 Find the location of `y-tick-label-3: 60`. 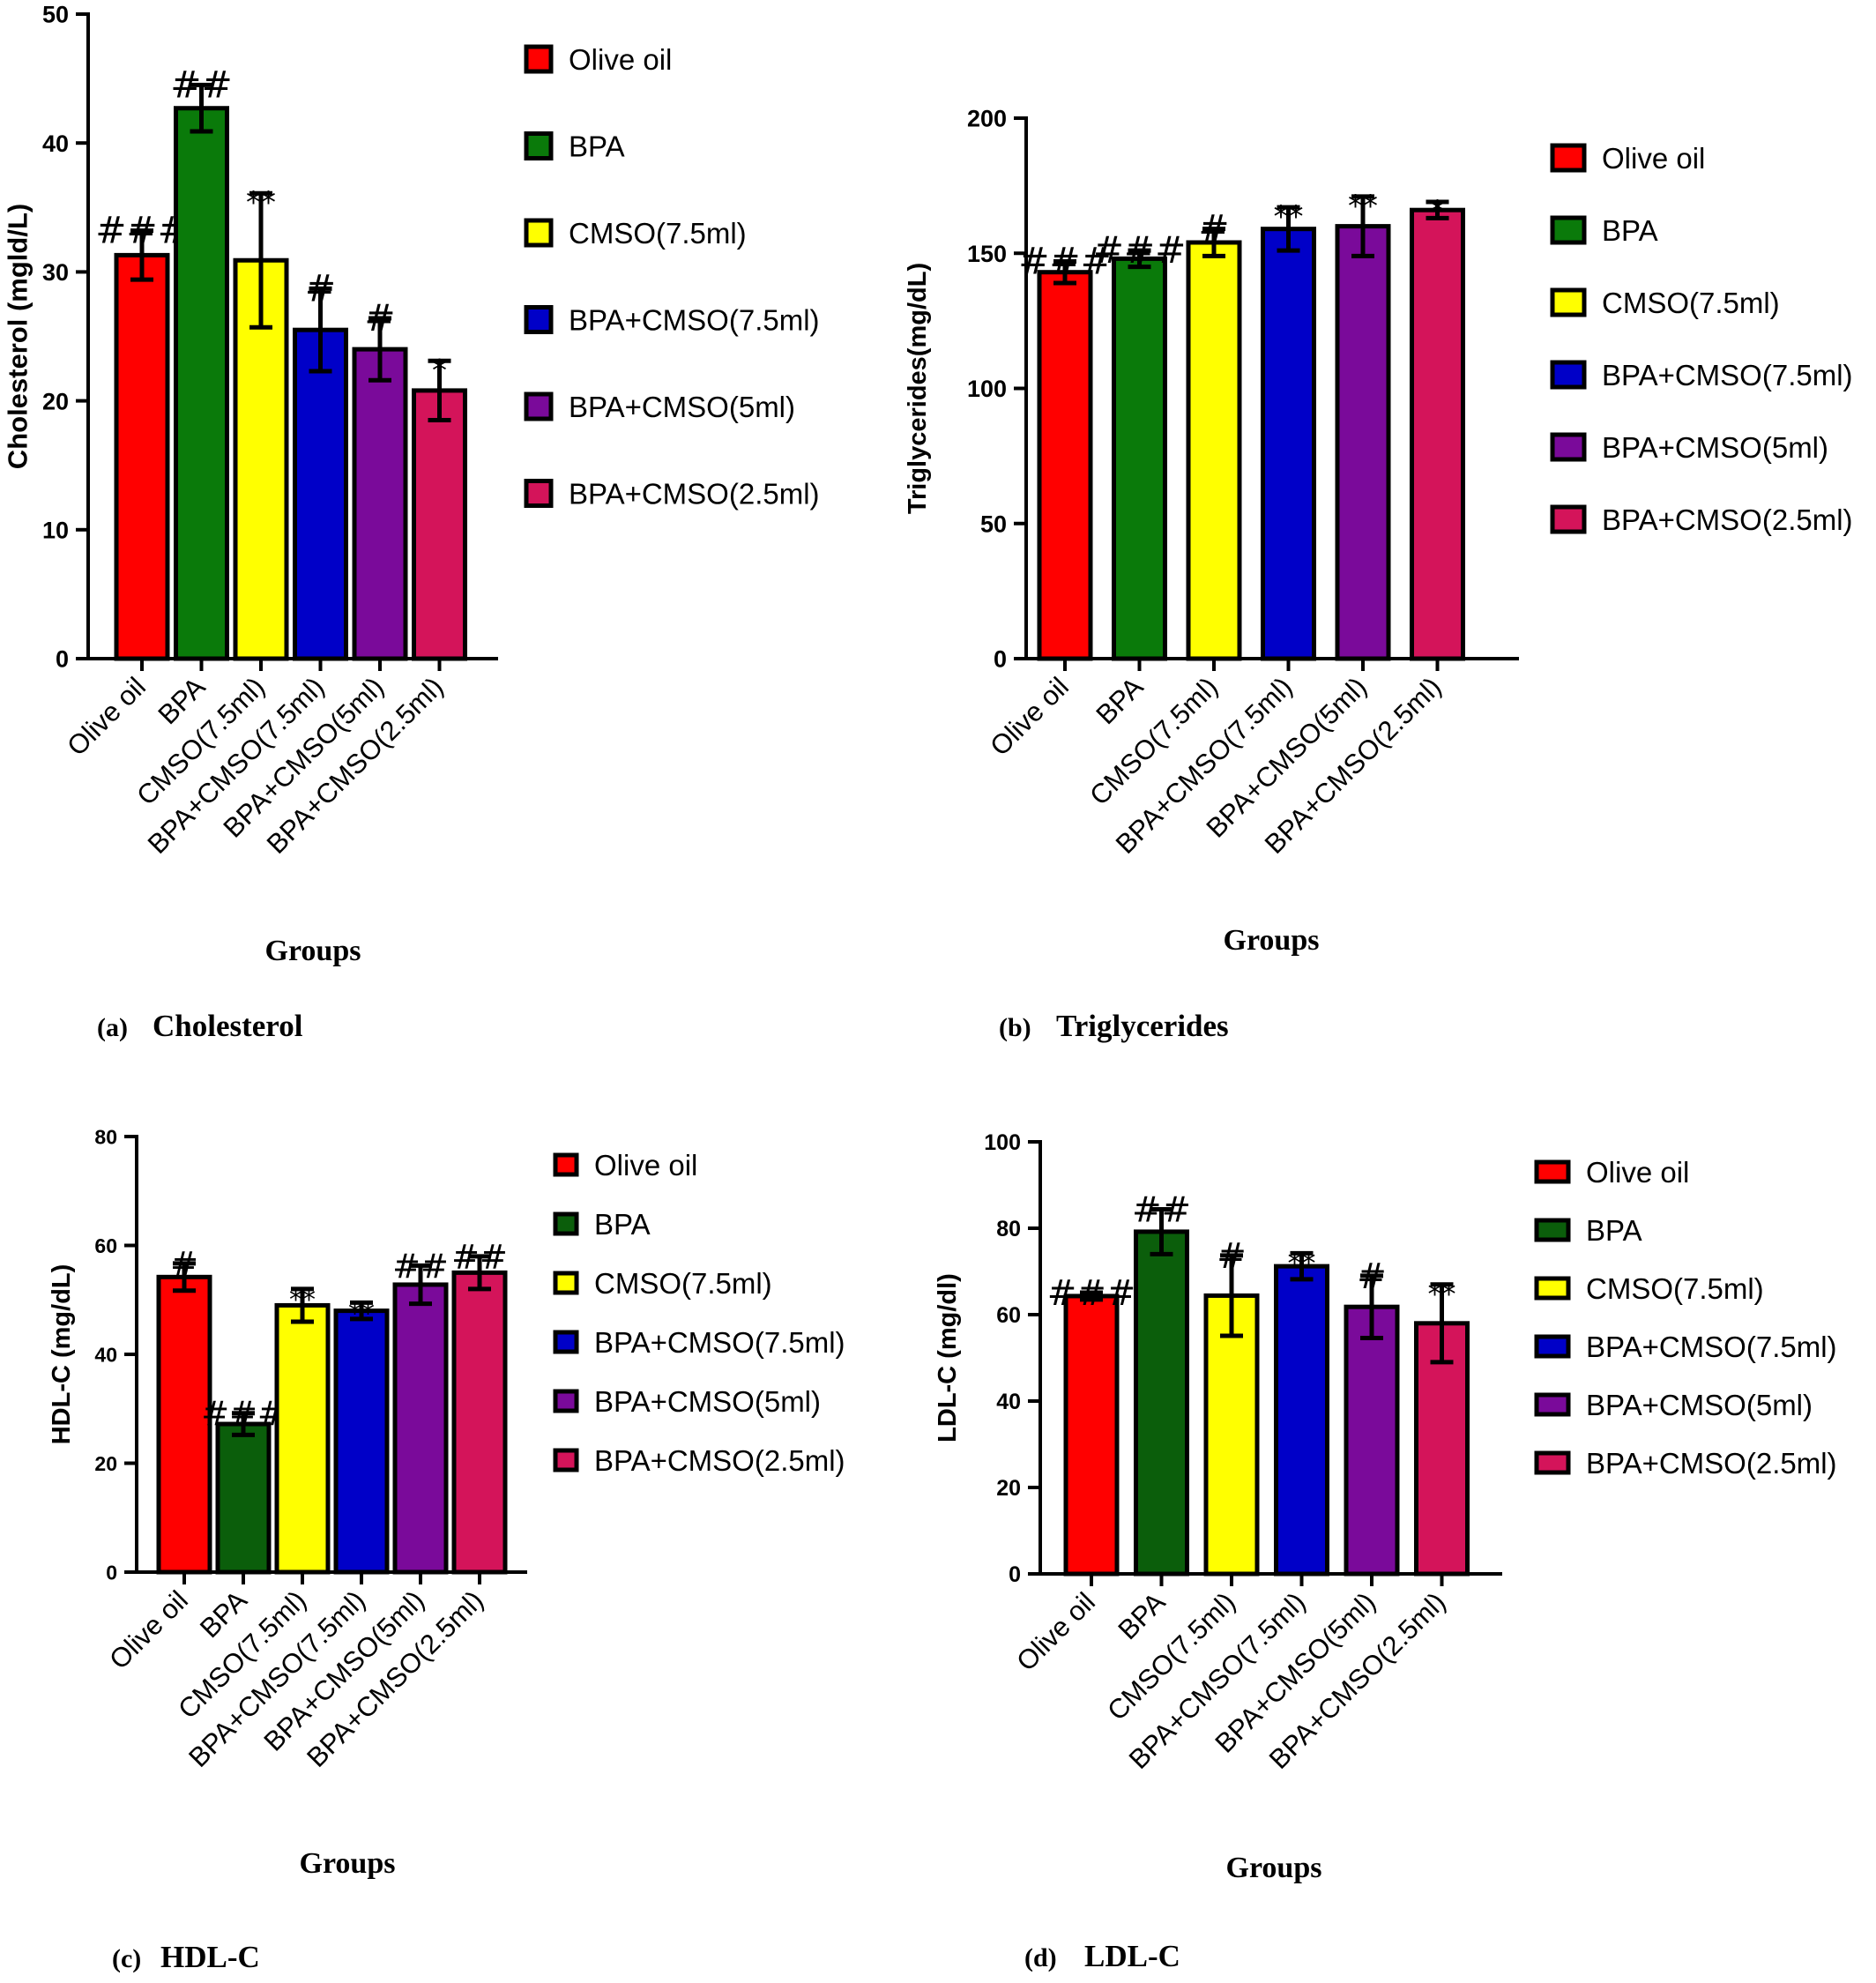

y-tick-label-3: 60 is located at coordinates (105, 1245).